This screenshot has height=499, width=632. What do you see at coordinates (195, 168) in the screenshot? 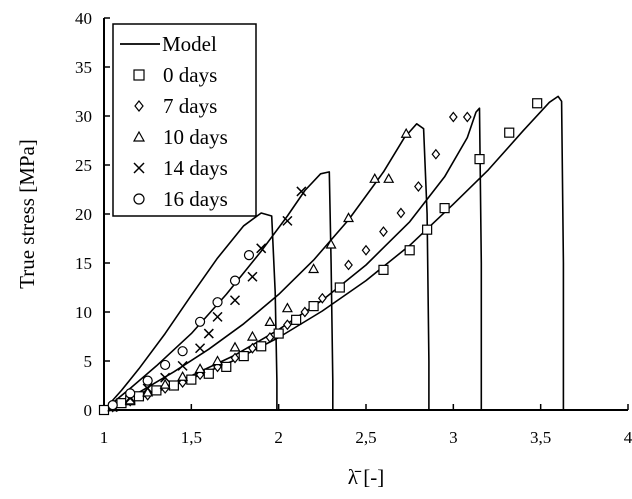
I see `legend-label: 14 days` at bounding box center [195, 168].